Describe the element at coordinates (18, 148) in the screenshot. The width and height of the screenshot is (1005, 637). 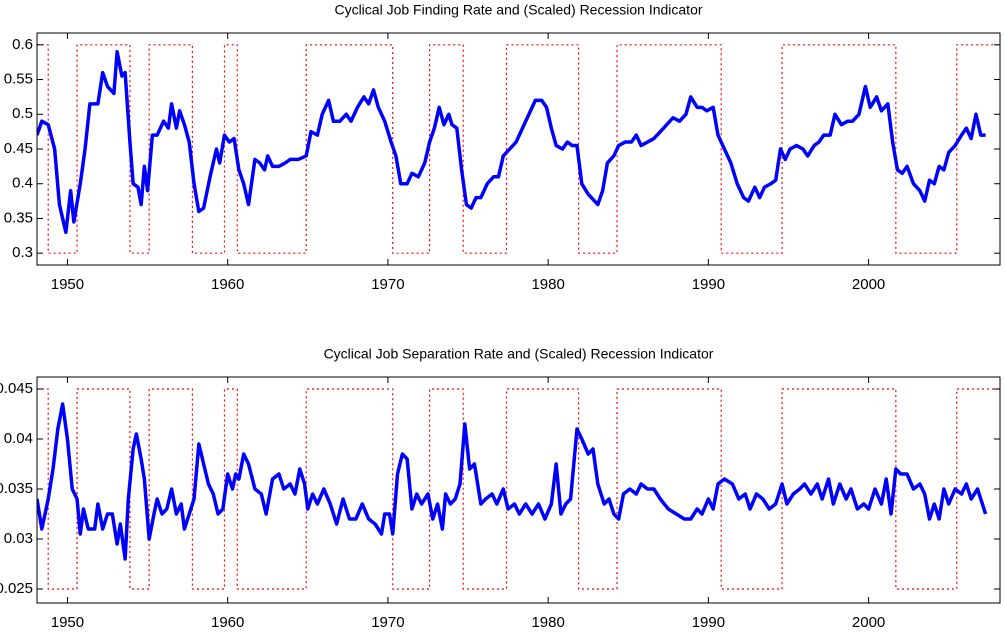
I see `y-tick-label: 0.45` at that location.